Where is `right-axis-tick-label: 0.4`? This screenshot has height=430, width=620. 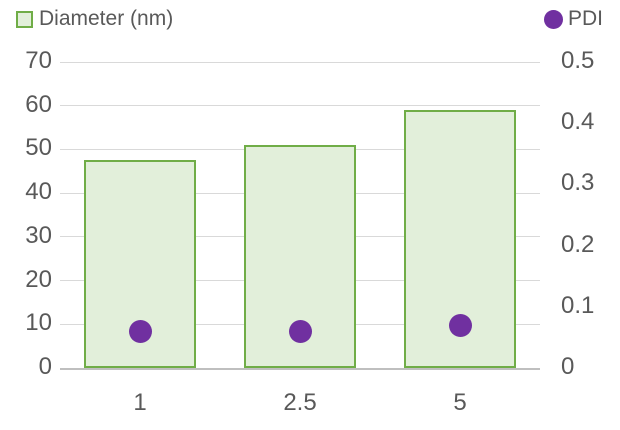 right-axis-tick-label: 0.4 is located at coordinates (578, 122).